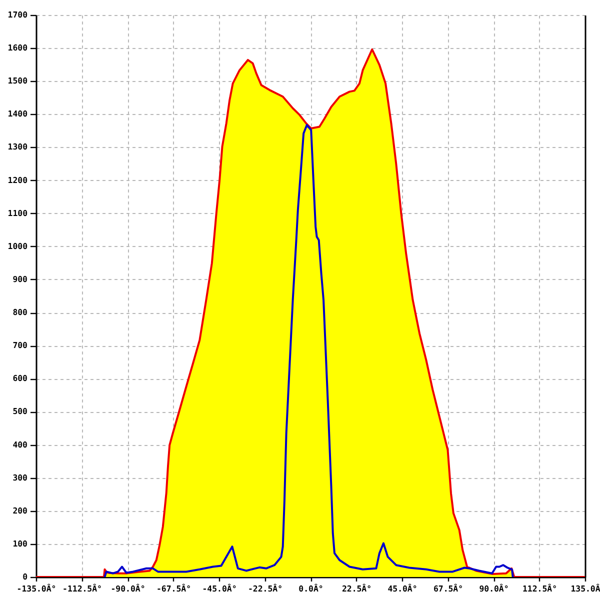  What do you see at coordinates (36, 589) in the screenshot?
I see `x-tick-label: -135.0Â°` at bounding box center [36, 589].